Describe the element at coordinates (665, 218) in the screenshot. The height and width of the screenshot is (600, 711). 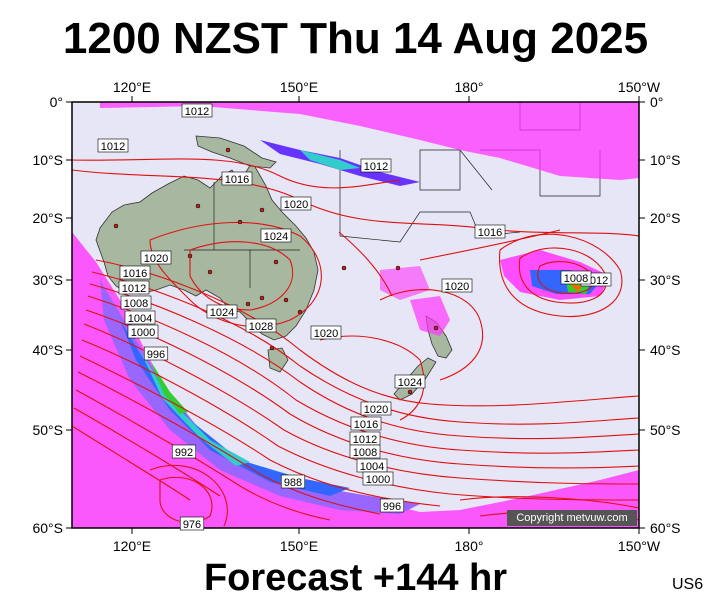
I see `lat-label-right-2: 20°S` at that location.